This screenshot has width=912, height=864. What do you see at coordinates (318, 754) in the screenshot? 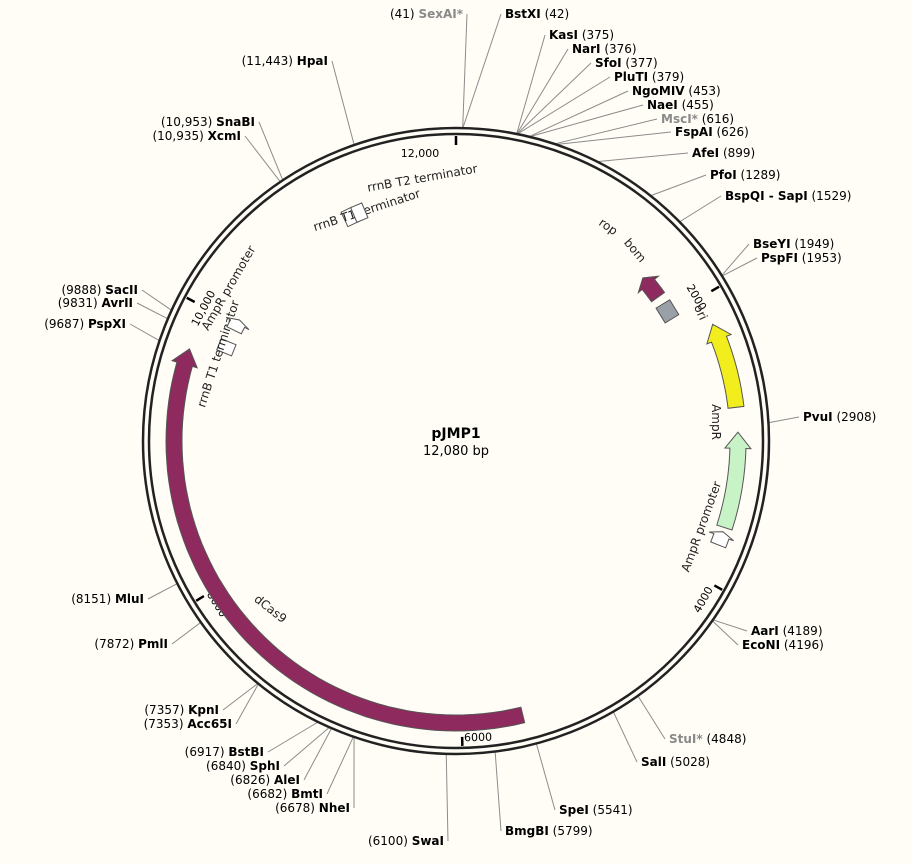
I see `site-alei-leader` at bounding box center [318, 754].